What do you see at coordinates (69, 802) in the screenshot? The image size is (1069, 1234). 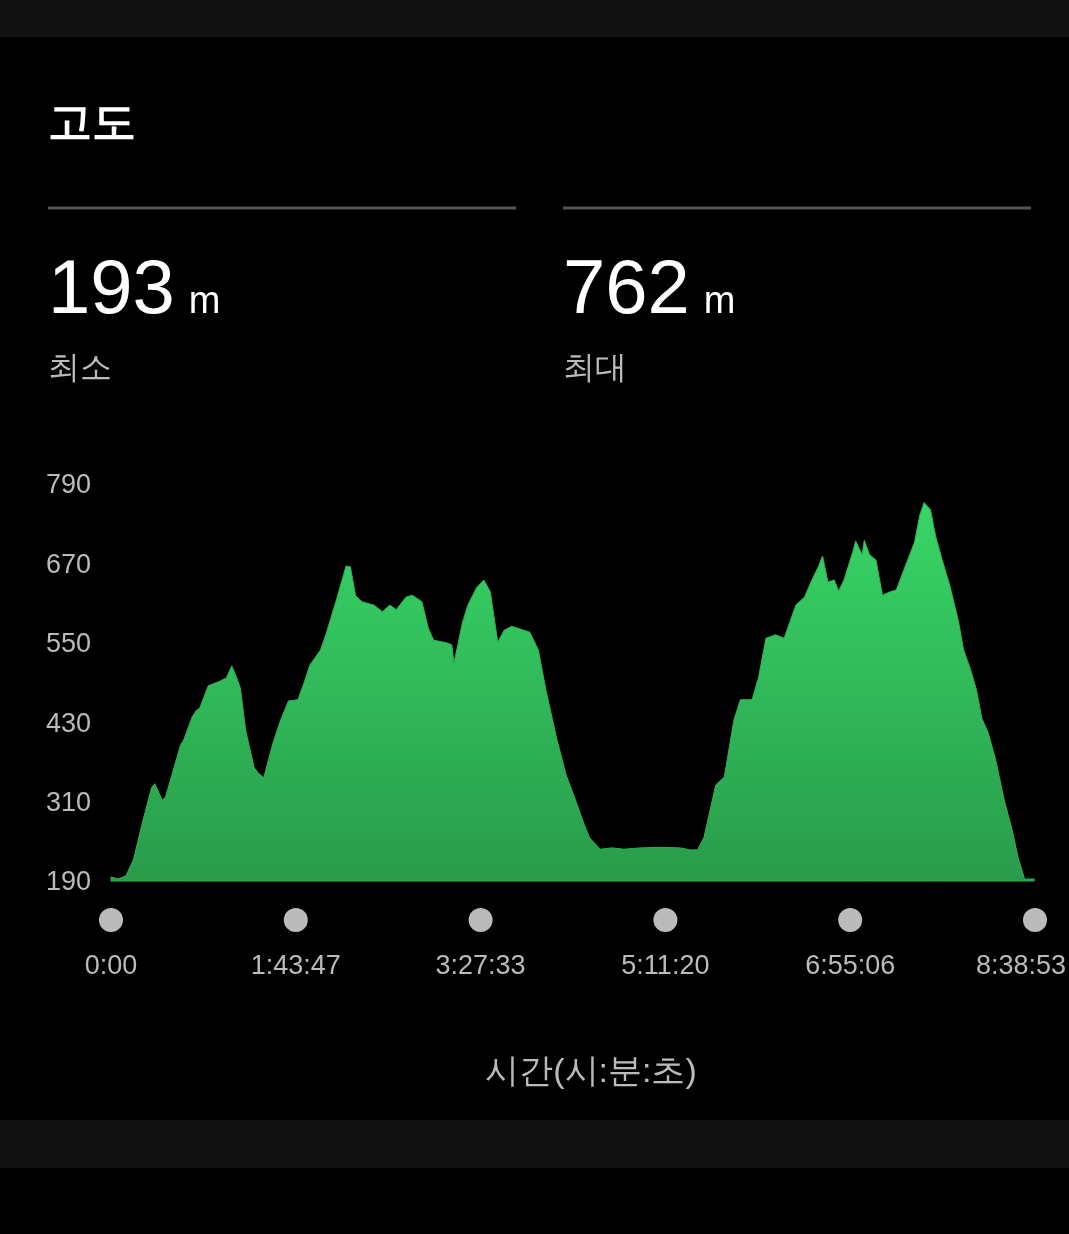 I see `y-tick-label: 310` at bounding box center [69, 802].